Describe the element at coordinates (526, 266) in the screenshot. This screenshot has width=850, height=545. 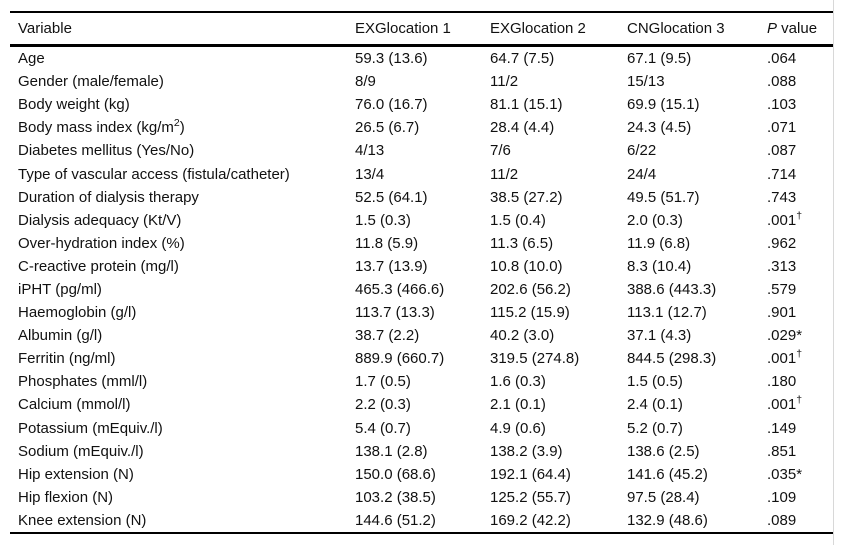
I see `cell-group-2: 10.8 (10.0)` at that location.